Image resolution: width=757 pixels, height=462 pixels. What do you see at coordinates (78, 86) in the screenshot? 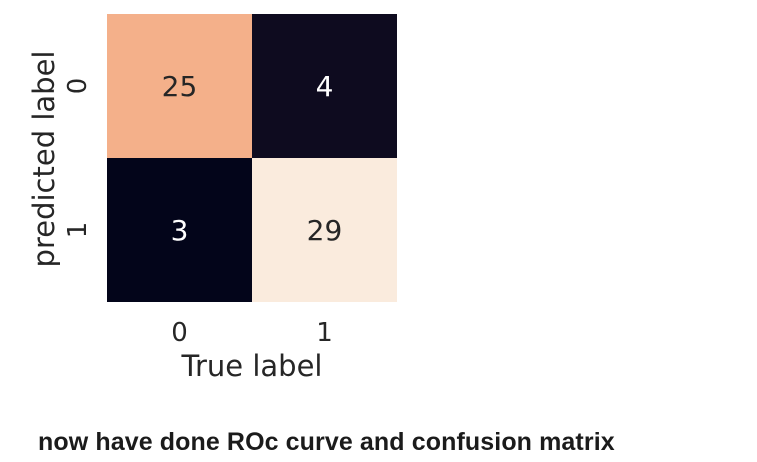
I see `y-tick-label-0: 0` at bounding box center [78, 86].